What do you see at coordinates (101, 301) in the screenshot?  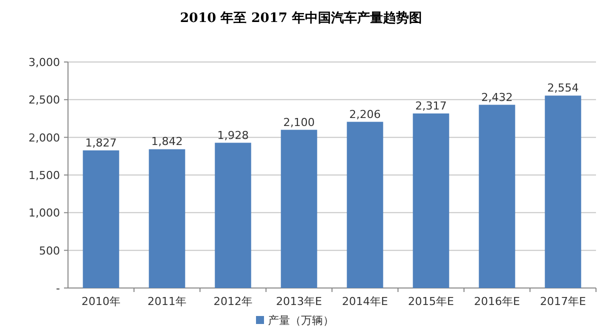 I see `x-tick-label: 2010年` at bounding box center [101, 301].